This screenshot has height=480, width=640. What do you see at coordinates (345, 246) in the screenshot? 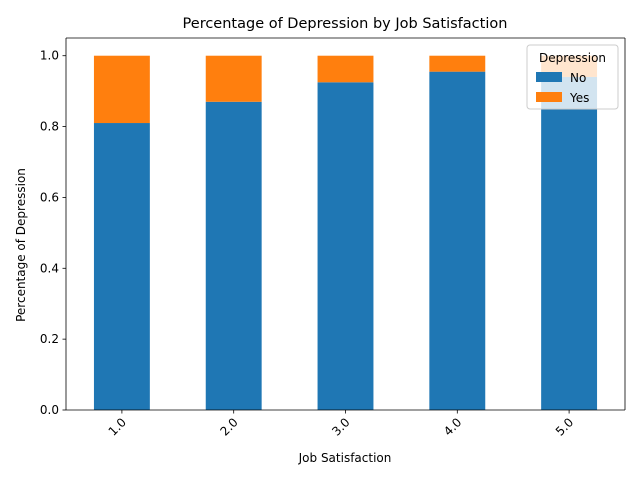
I see `bar-no-3.0` at bounding box center [345, 246].